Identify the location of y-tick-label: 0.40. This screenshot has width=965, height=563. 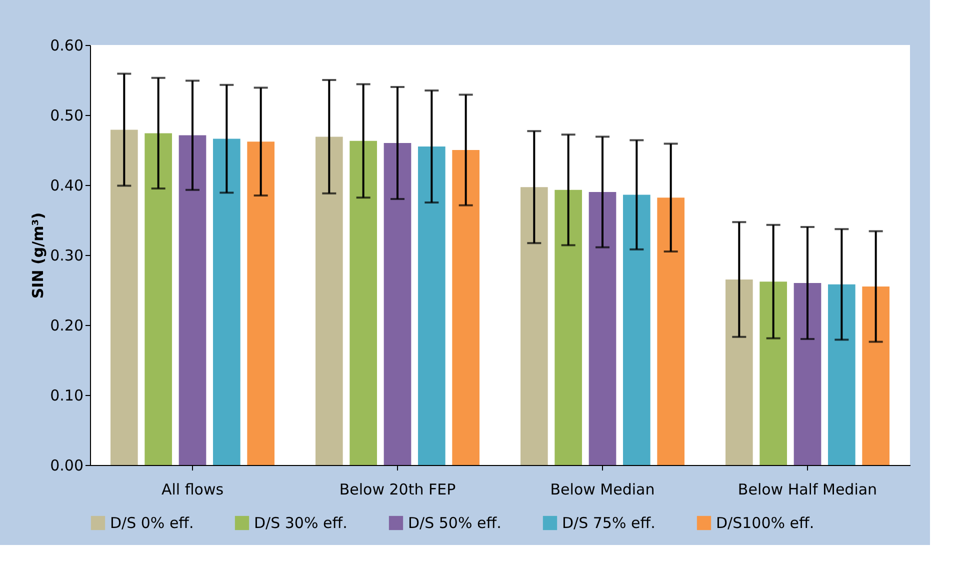
(67, 185).